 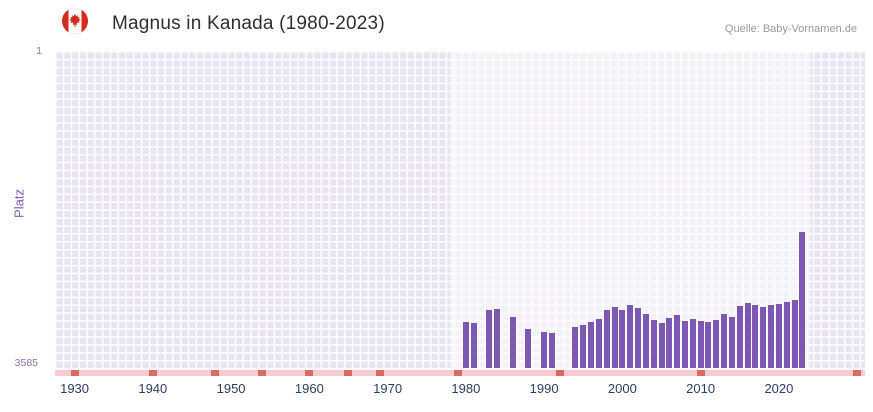 What do you see at coordinates (39, 51) in the screenshot?
I see `y-tick-top: 1` at bounding box center [39, 51].